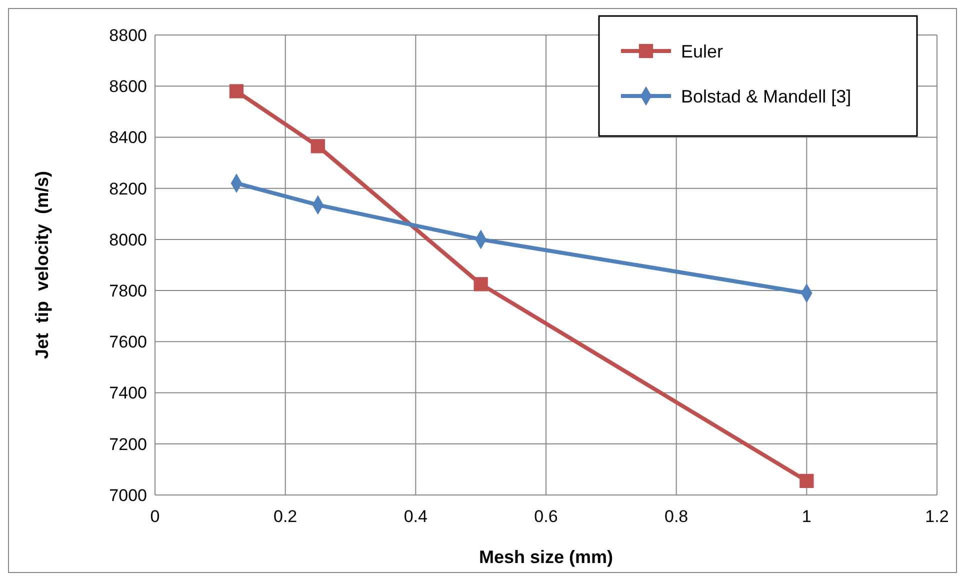  Describe the element at coordinates (128, 444) in the screenshot. I see `y-tick-label: 7200` at that location.